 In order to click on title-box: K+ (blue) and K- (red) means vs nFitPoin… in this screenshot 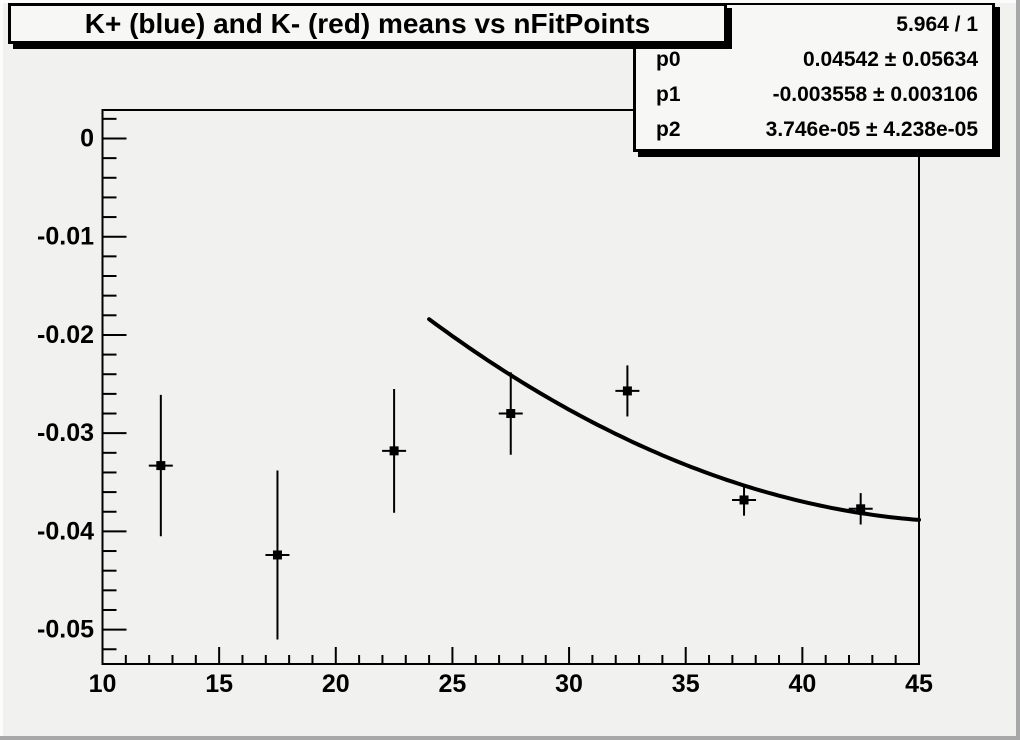, I will do `click(367, 23)`.